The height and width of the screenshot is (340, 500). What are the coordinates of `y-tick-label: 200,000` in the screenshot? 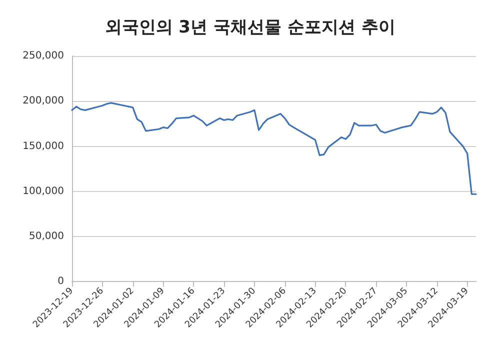 It's located at (43, 101).